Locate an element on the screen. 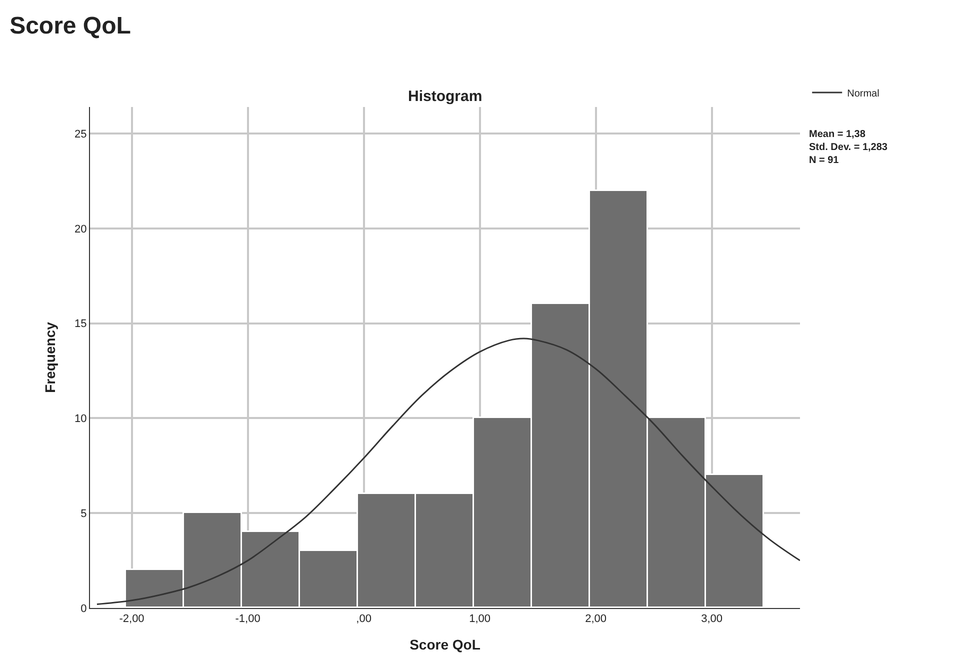 Image resolution: width=957 pixels, height=666 pixels. x-tick-label: 2,00 is located at coordinates (596, 619).